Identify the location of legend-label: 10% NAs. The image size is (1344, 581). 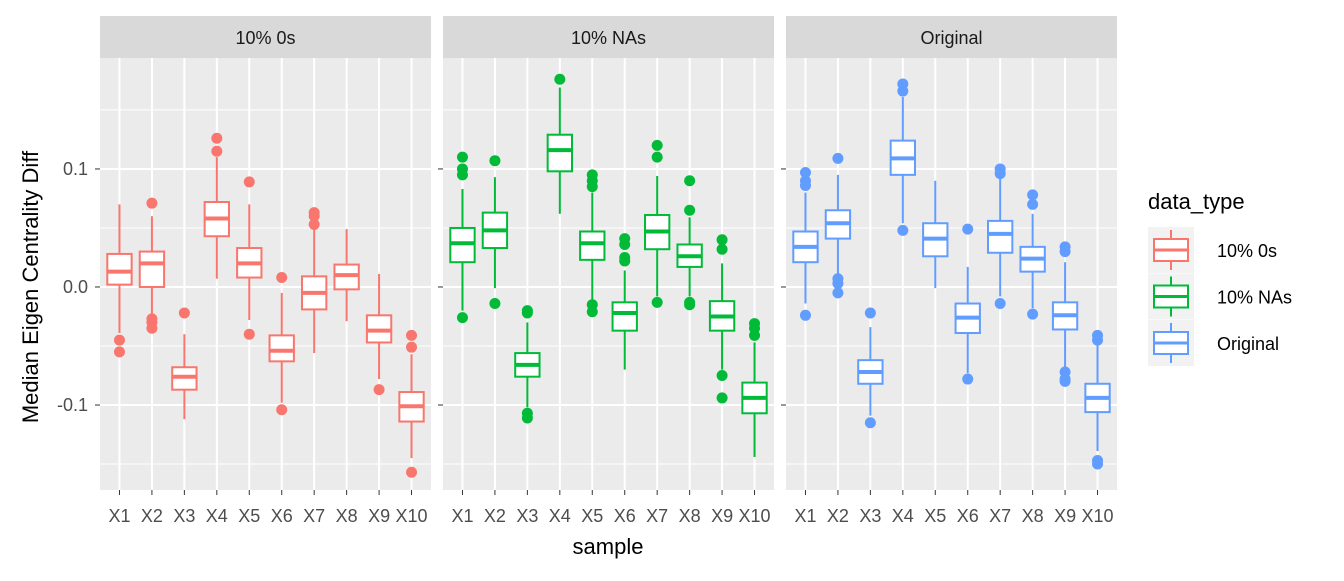
(1254, 298).